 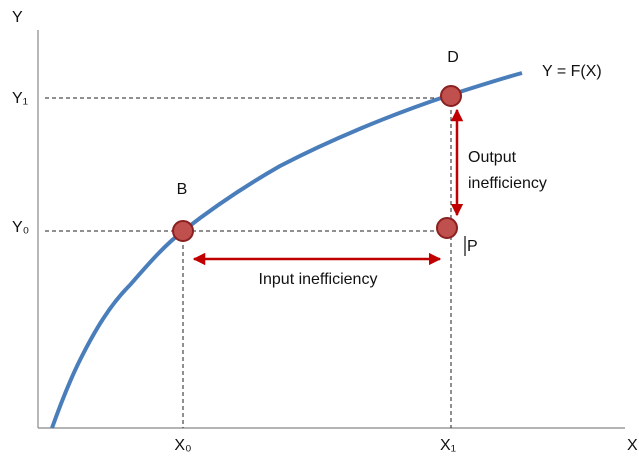 I want to click on input-label: Input inefficiency, so click(x=318, y=279).